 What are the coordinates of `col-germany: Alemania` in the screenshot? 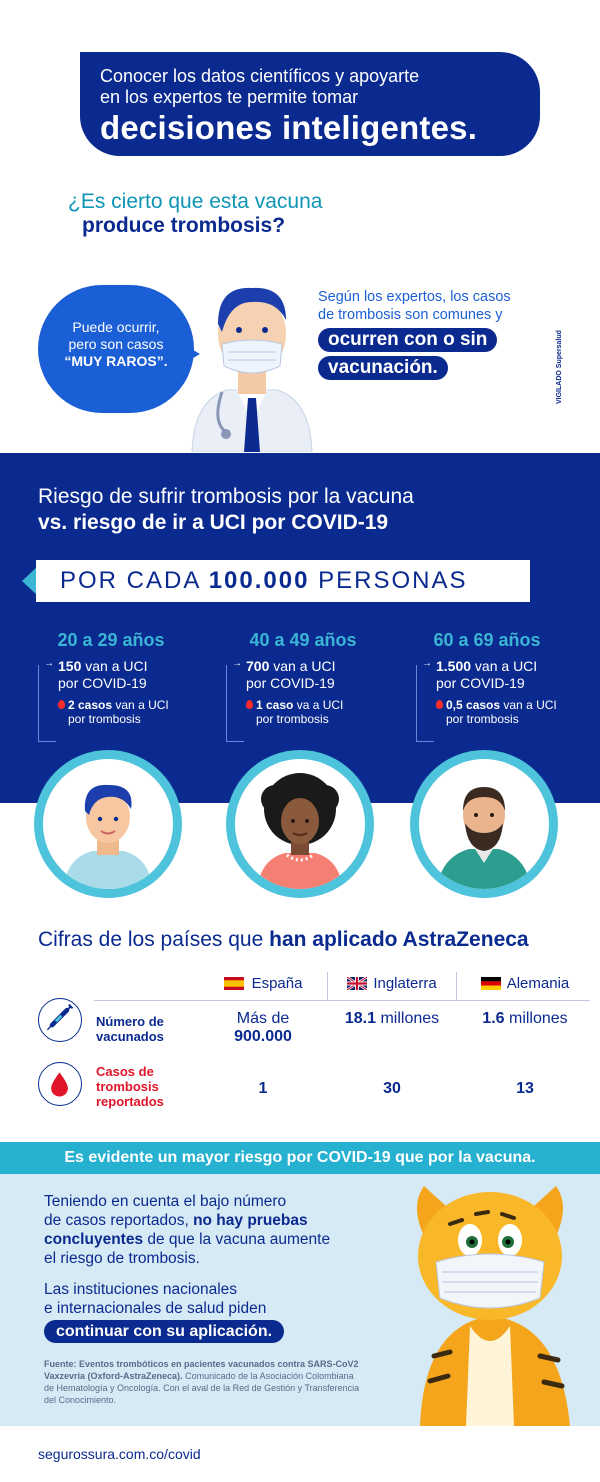 It's located at (525, 983).